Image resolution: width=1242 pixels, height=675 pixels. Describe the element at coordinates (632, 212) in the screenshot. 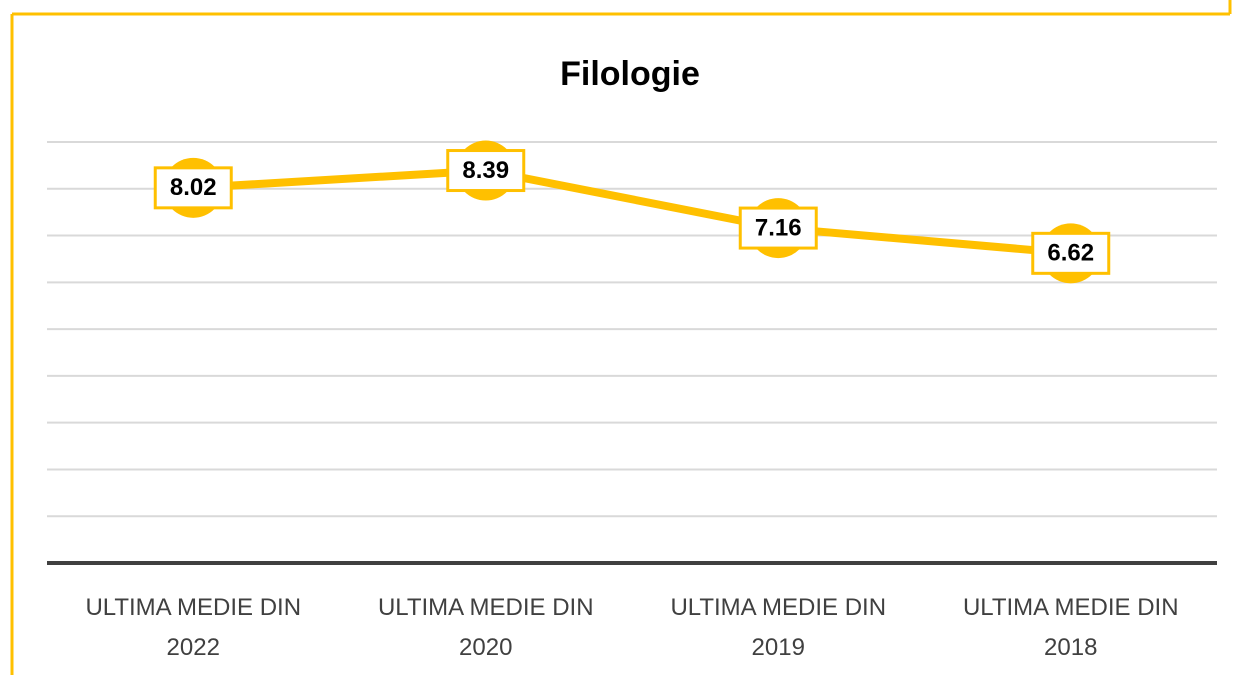

I see `series-line` at that location.